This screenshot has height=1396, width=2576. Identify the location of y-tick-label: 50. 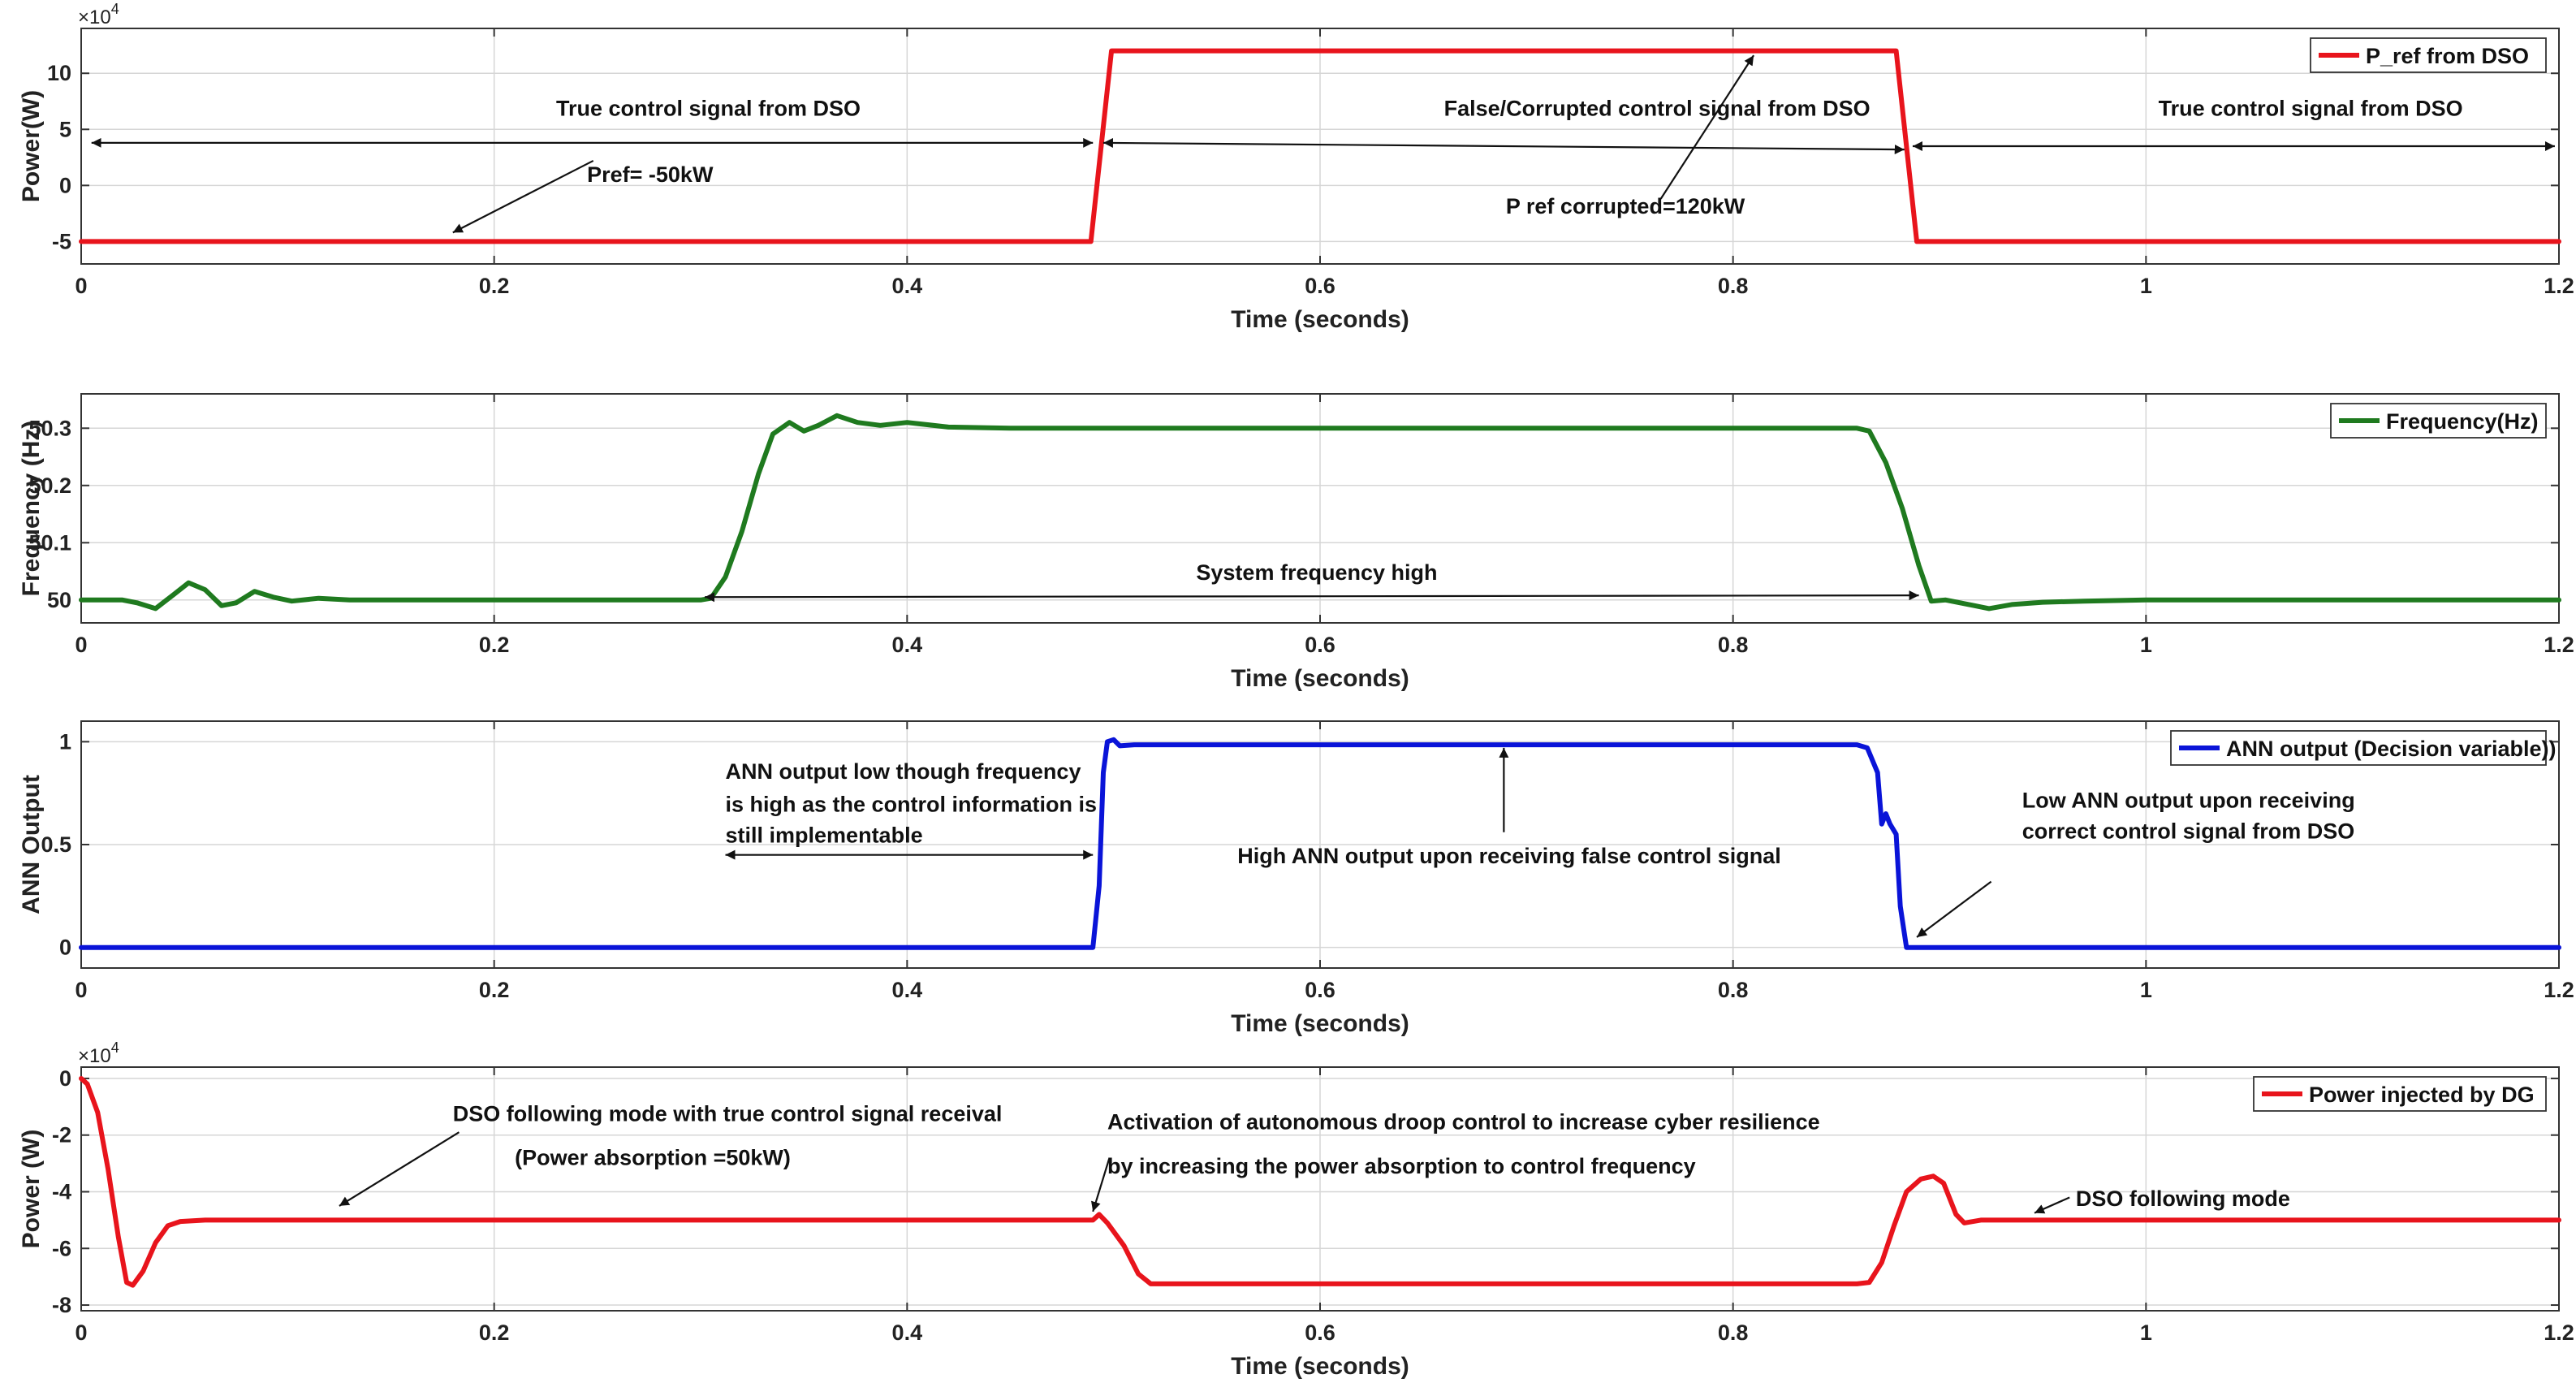
(59, 600).